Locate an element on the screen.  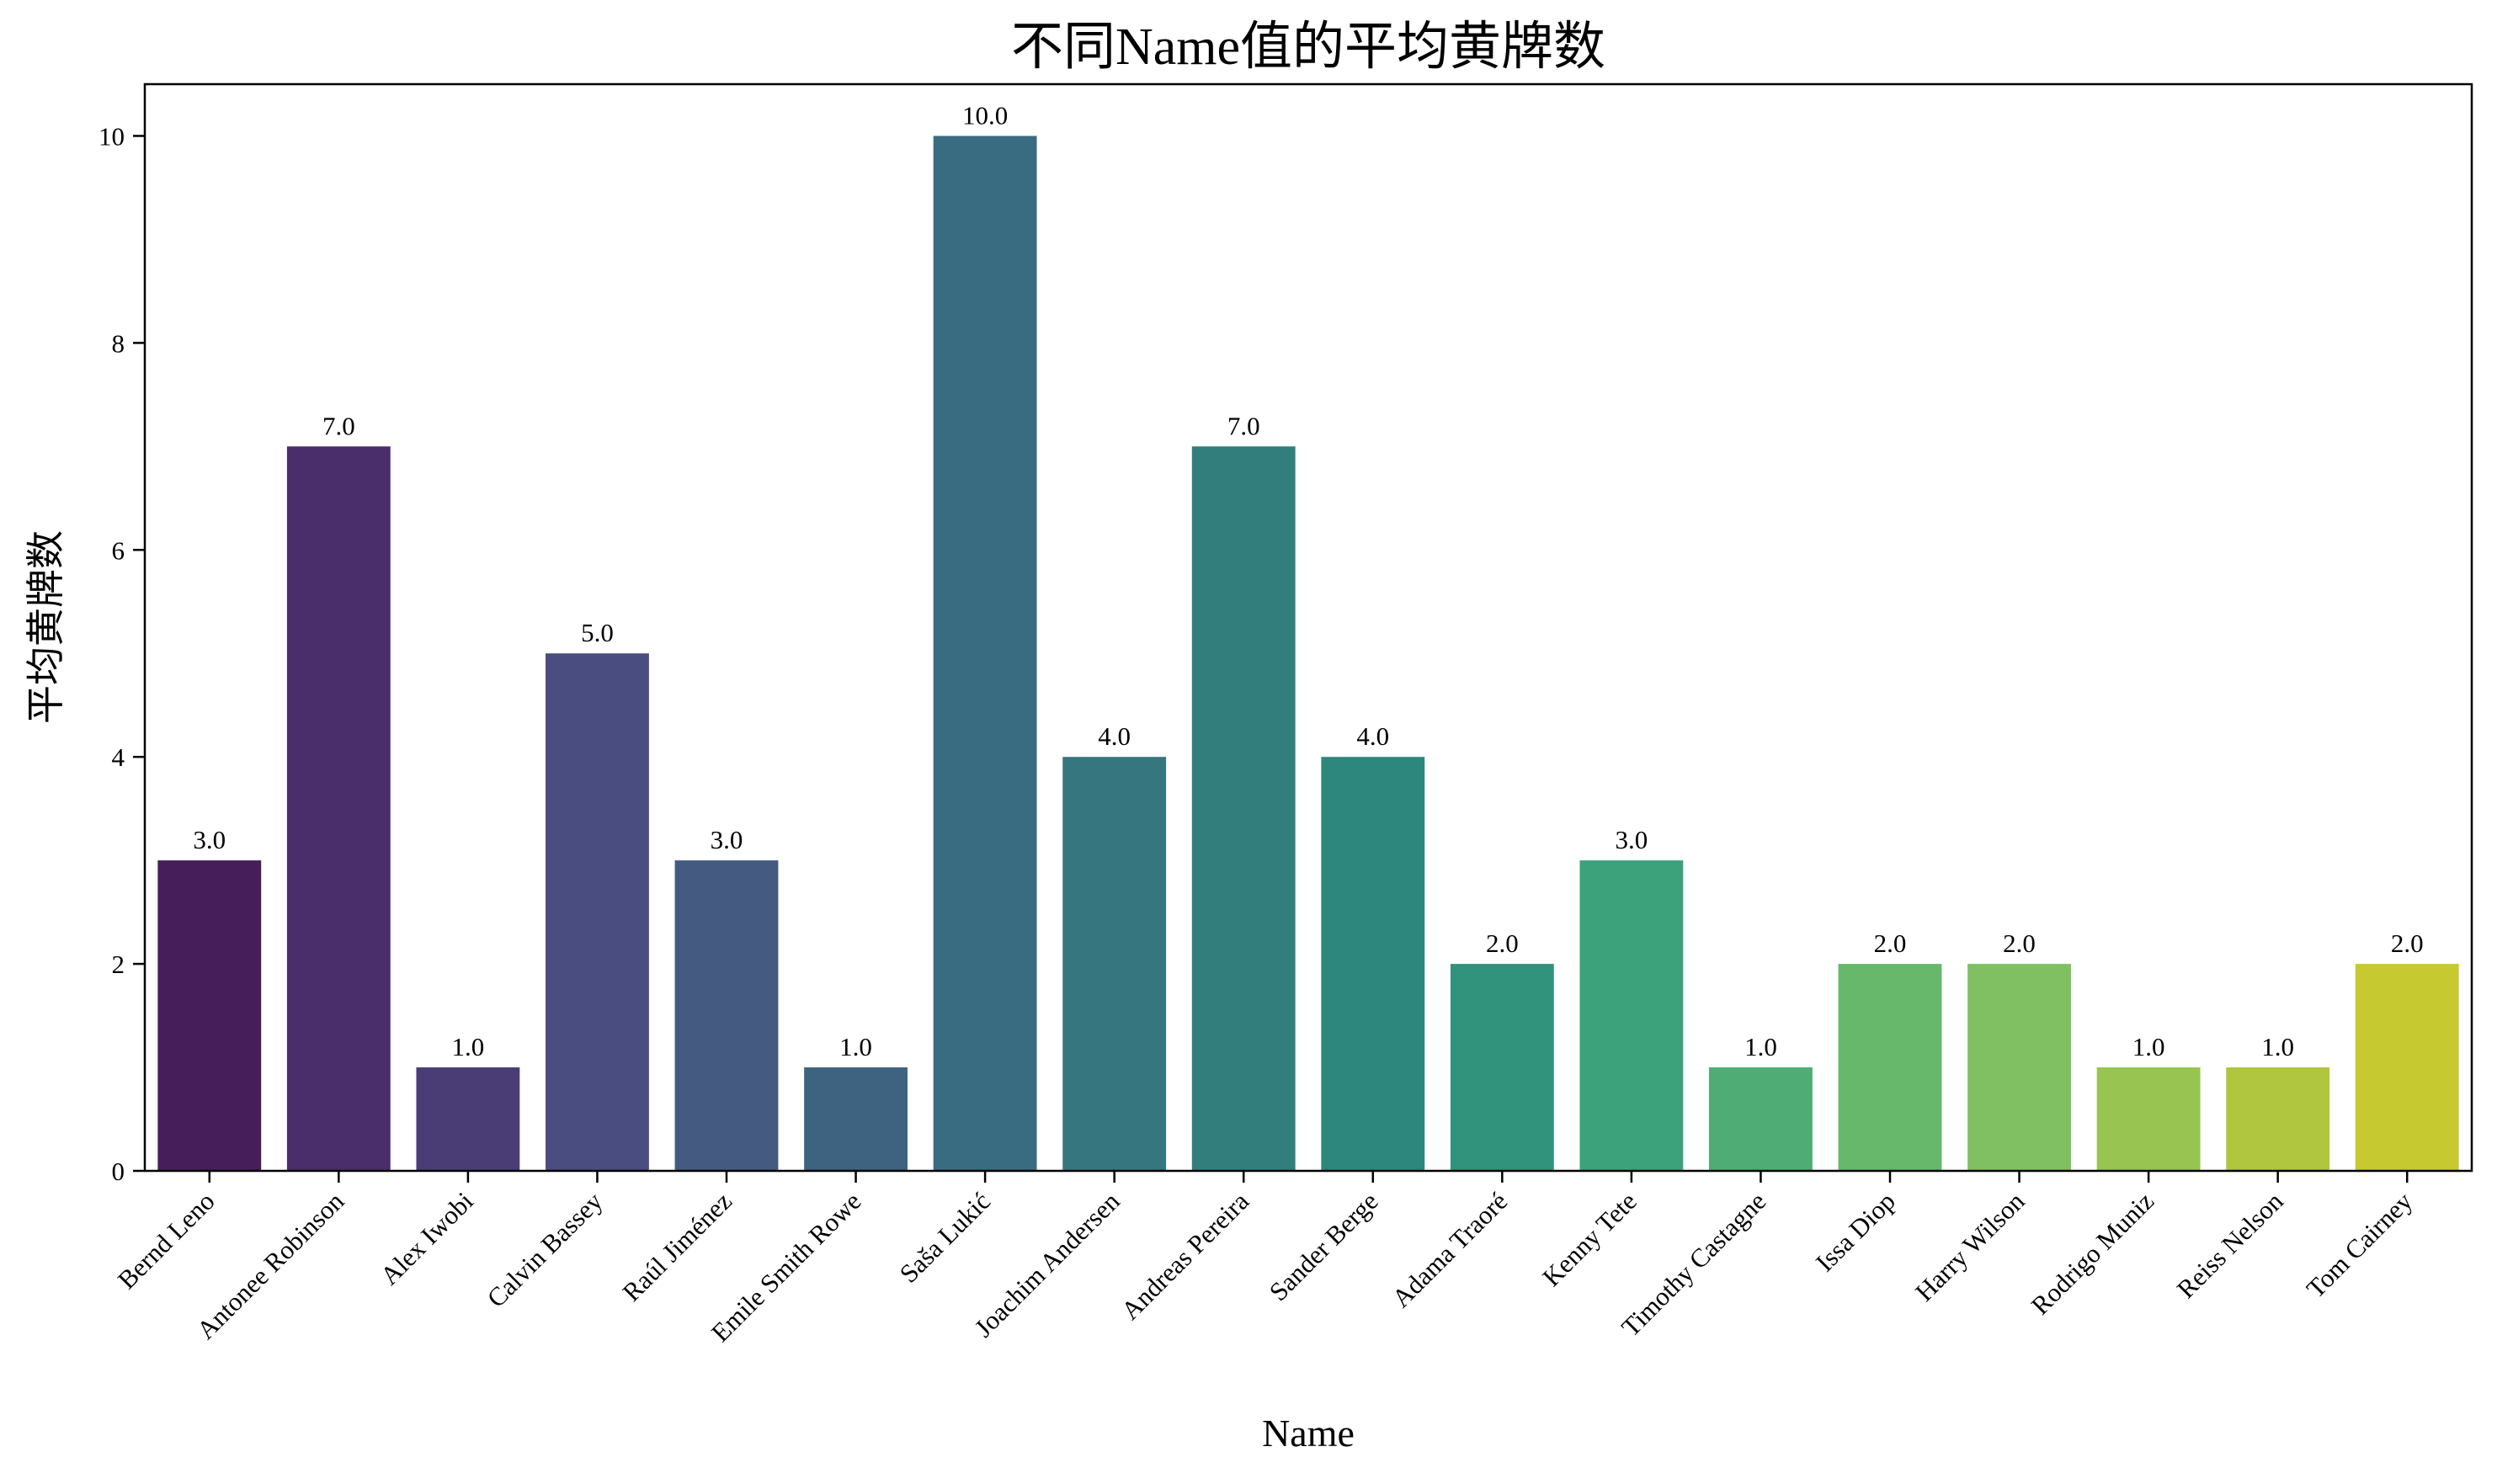
y-tick-label: 2 is located at coordinates (118, 964).